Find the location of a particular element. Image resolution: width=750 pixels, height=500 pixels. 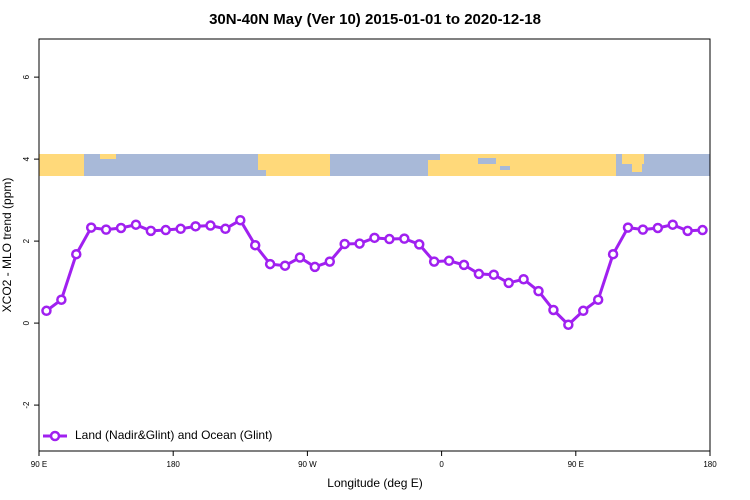

x-axis-label: Longitude (deg E) is located at coordinates (374, 483).